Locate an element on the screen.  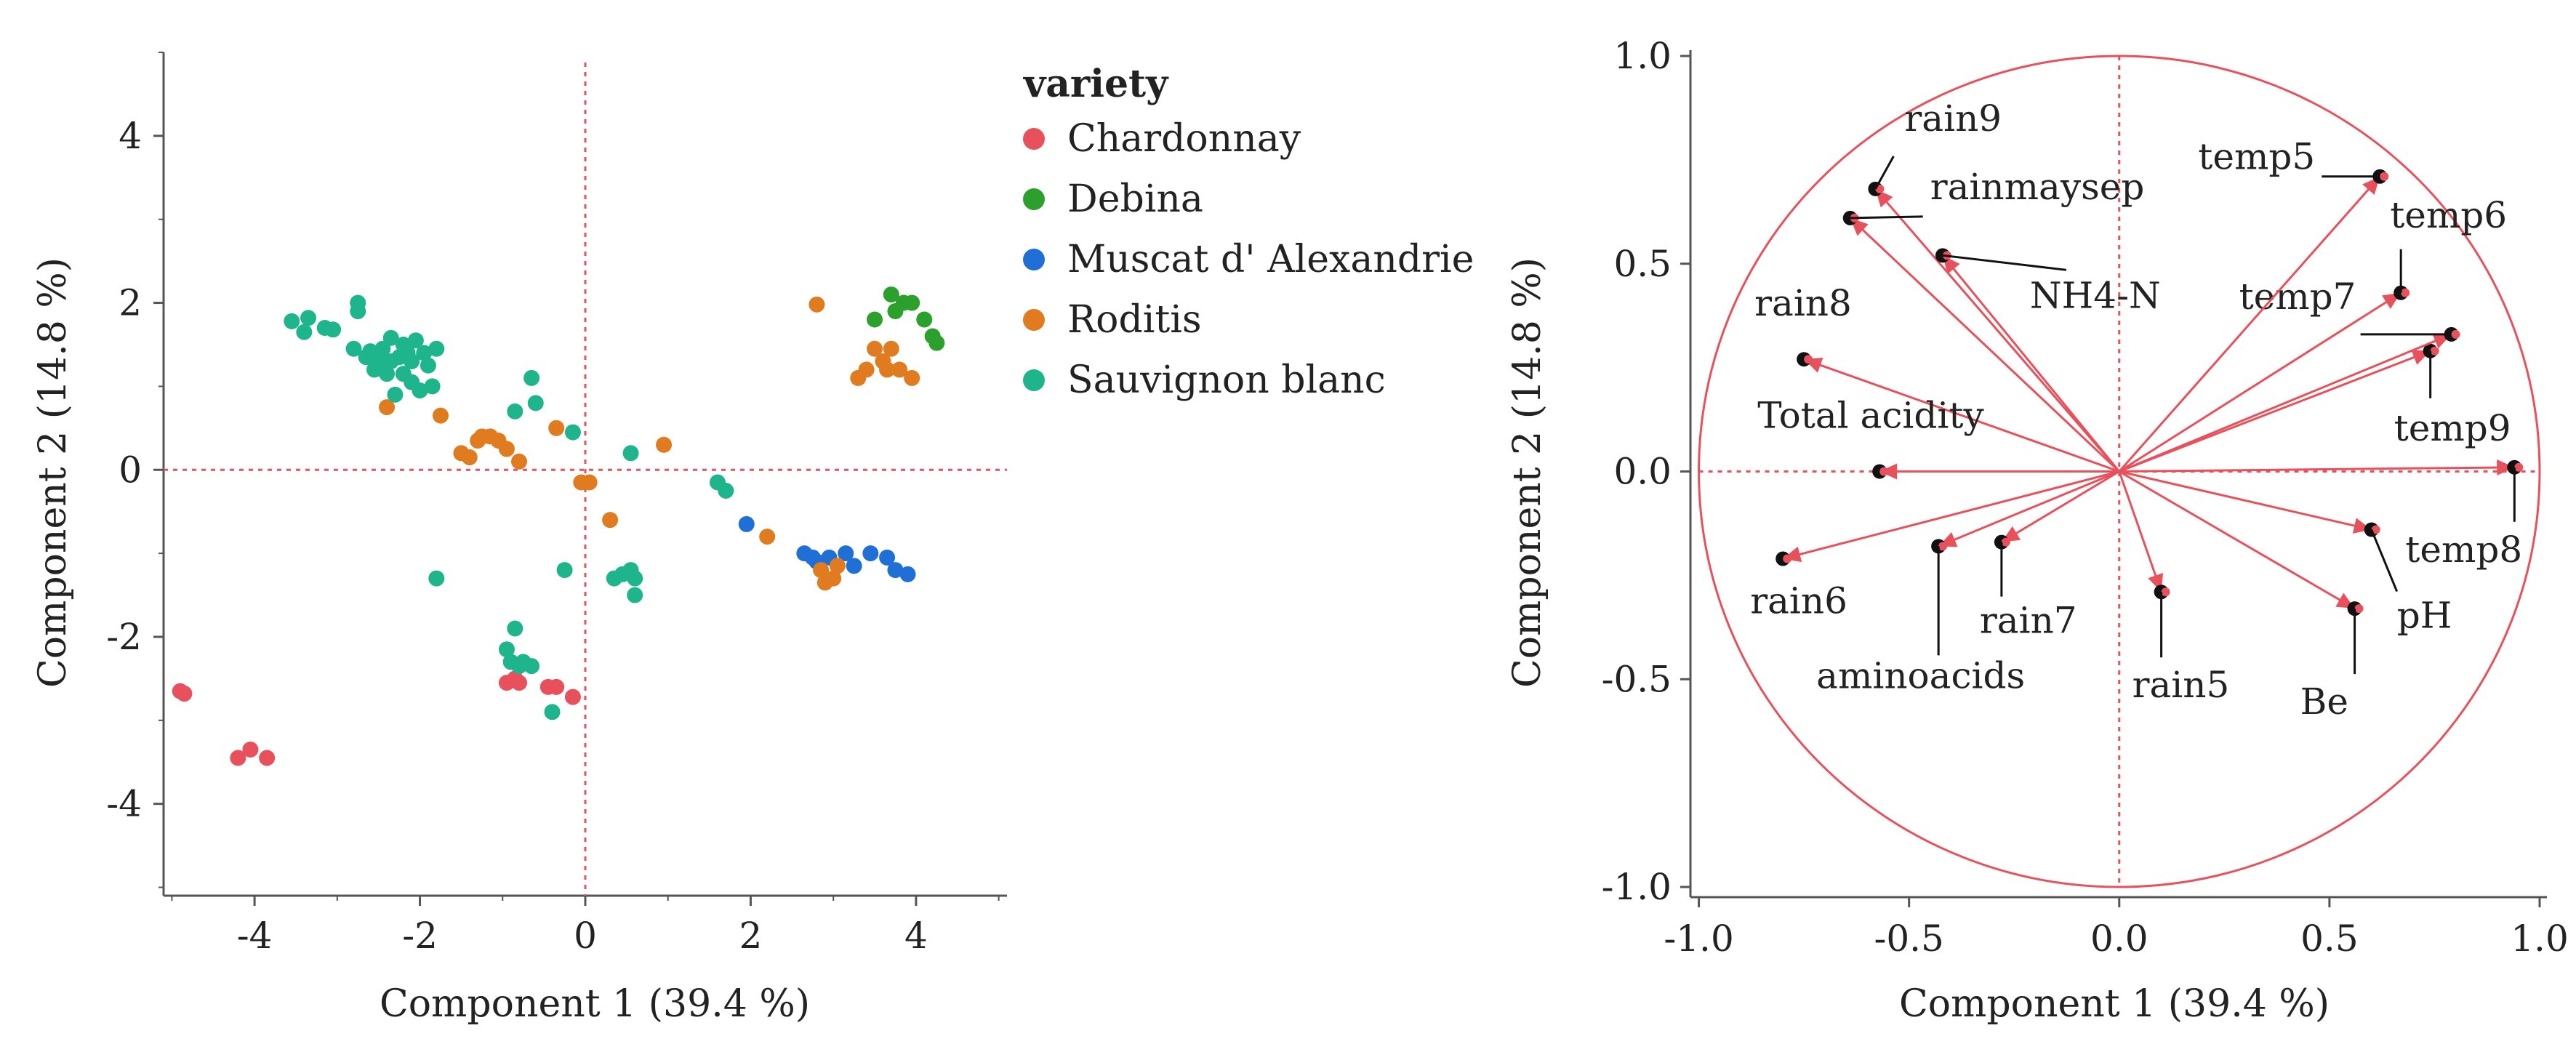
legend-label: Sauvignon blanc is located at coordinates (1226, 380).